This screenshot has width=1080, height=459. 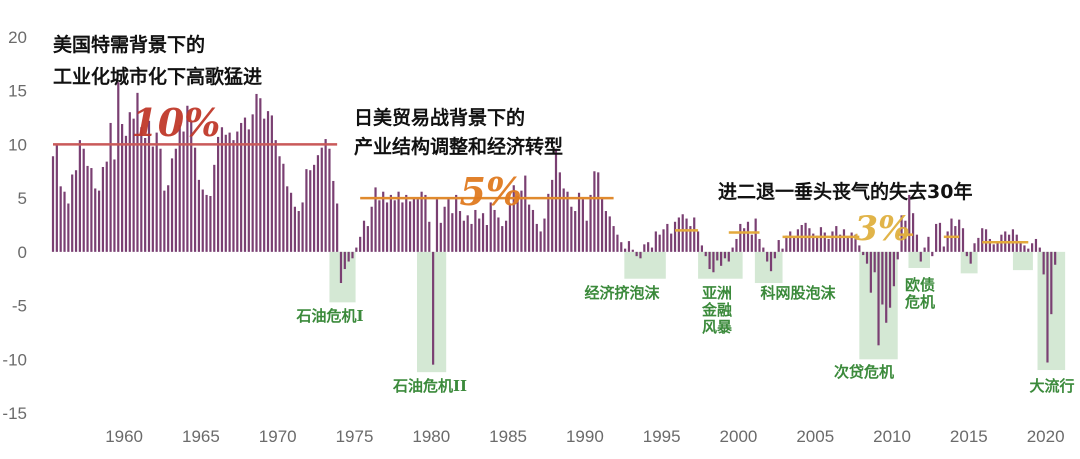 I want to click on crisis-label-line: 欧债, so click(x=920, y=285).